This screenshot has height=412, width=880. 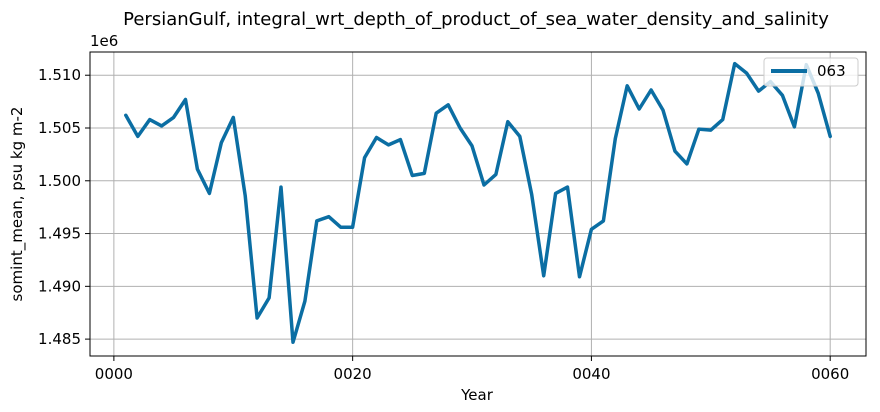 I want to click on y-tick-label: 1.505, so click(x=59, y=128).